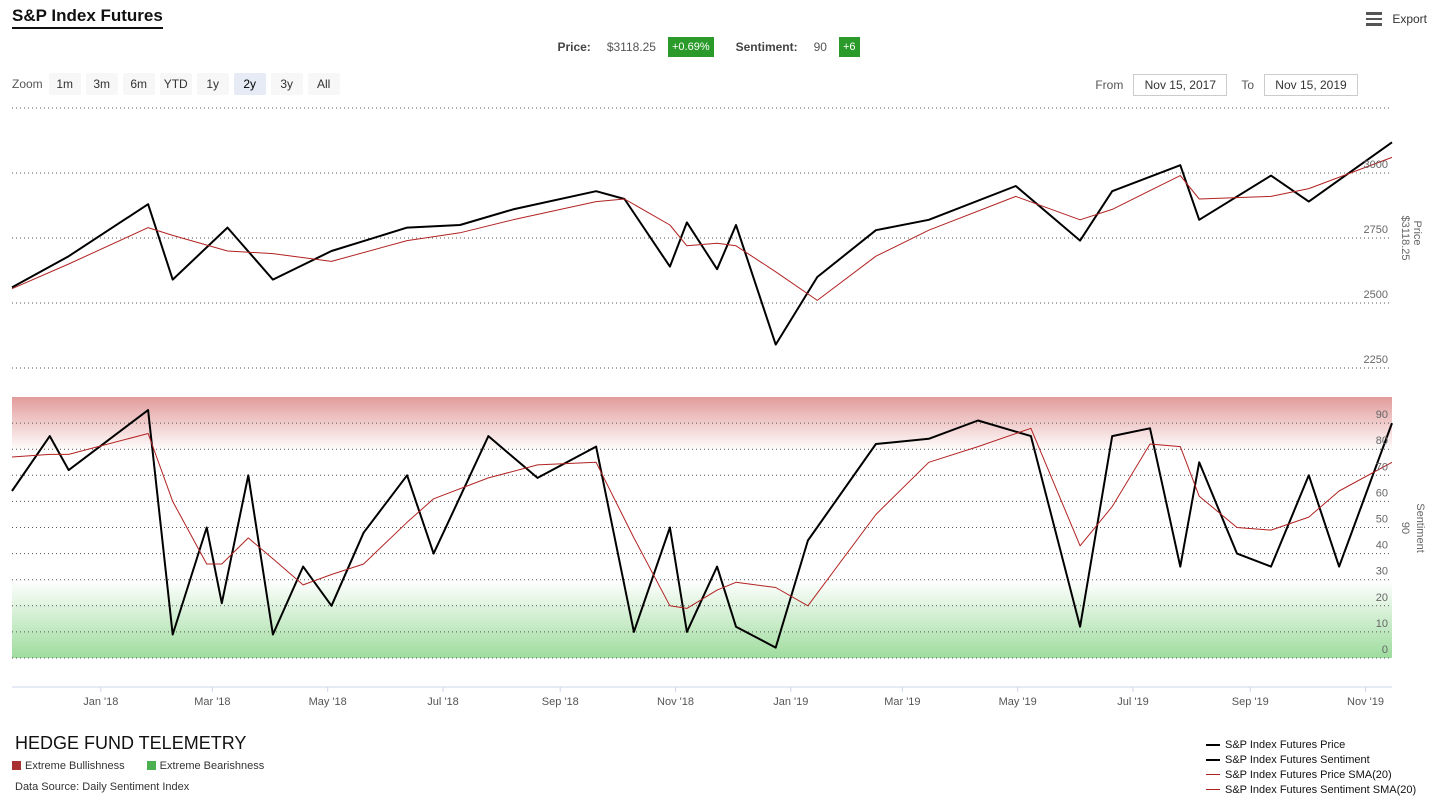 The height and width of the screenshot is (803, 1439). Describe the element at coordinates (902, 702) in the screenshot. I see `x-tick-label: Mar '19` at that location.